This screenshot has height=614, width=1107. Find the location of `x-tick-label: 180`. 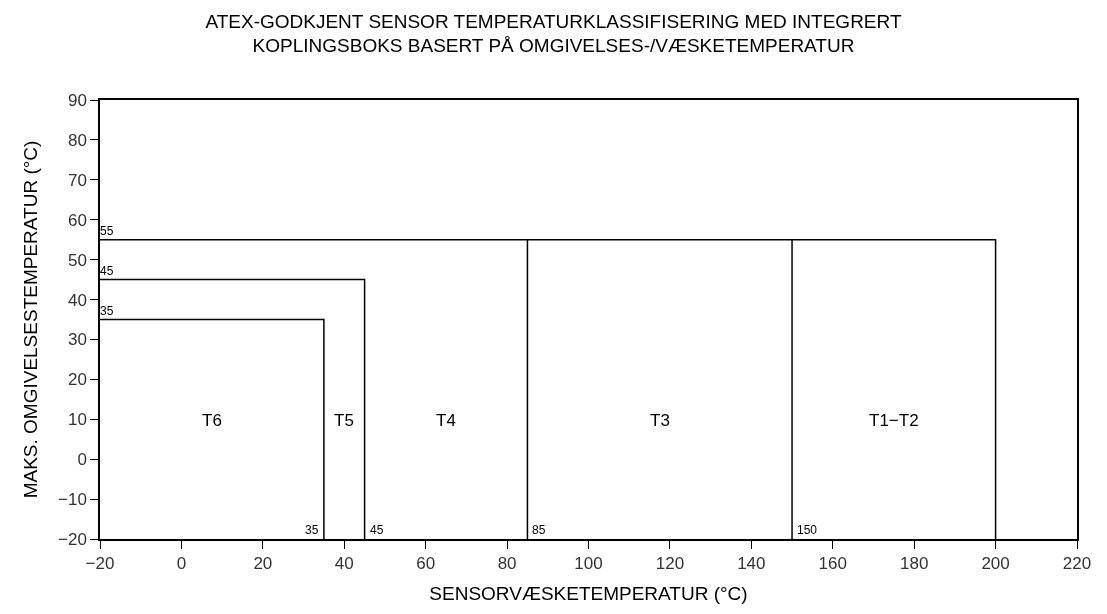

x-tick-label: 180 is located at coordinates (914, 564).